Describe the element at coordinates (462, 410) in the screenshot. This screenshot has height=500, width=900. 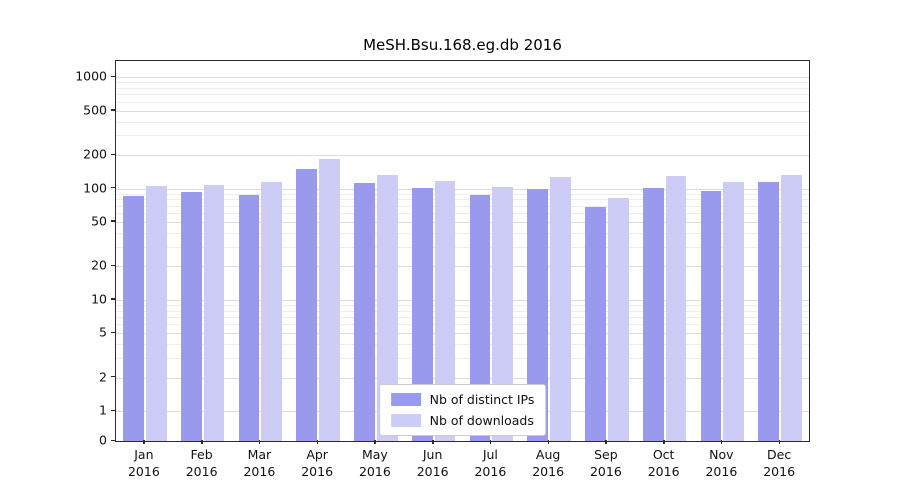
I see `legend: Nb of distinct IPs Nb of downloads` at that location.